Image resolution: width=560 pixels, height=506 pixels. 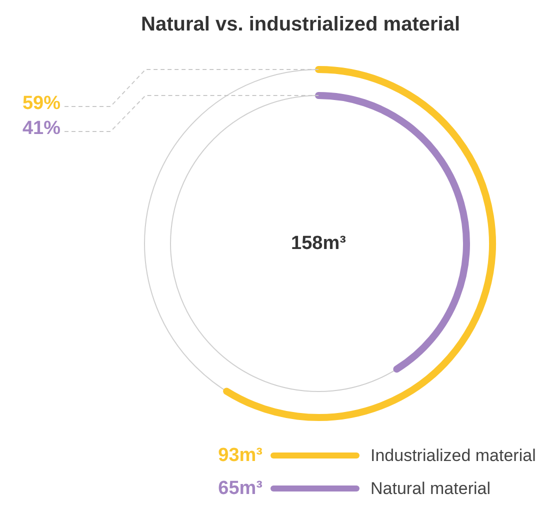 I want to click on text: Natural vs. industrialized material, so click(x=300, y=25).